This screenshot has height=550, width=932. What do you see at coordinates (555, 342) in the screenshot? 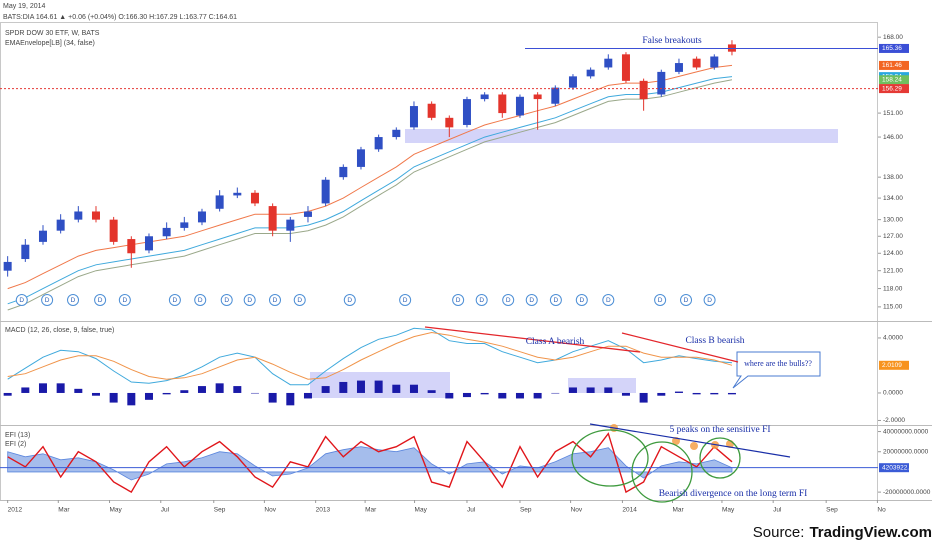
I see `annotation: Class A bearish` at bounding box center [555, 342].